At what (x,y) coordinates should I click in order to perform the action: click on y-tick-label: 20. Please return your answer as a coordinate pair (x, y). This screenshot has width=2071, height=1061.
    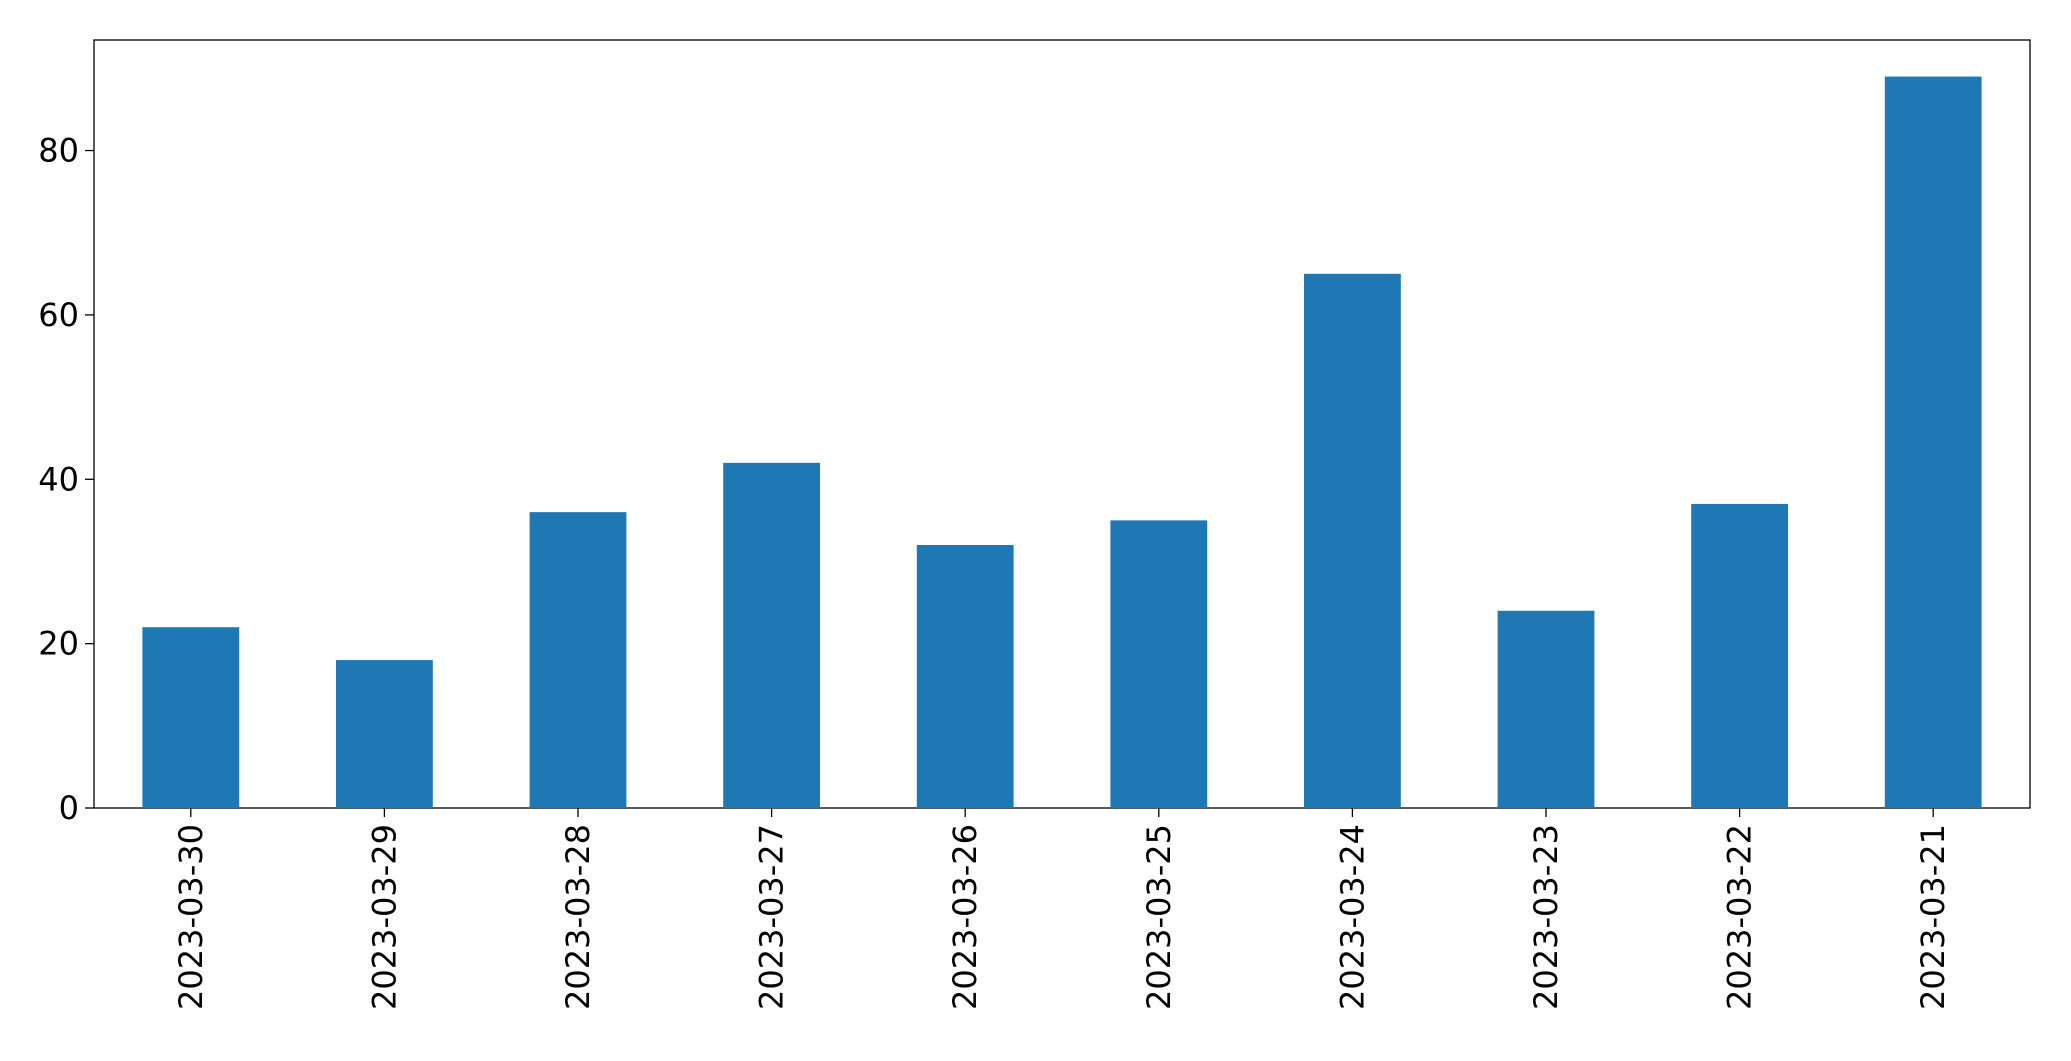
    Looking at the image, I should click on (58, 644).